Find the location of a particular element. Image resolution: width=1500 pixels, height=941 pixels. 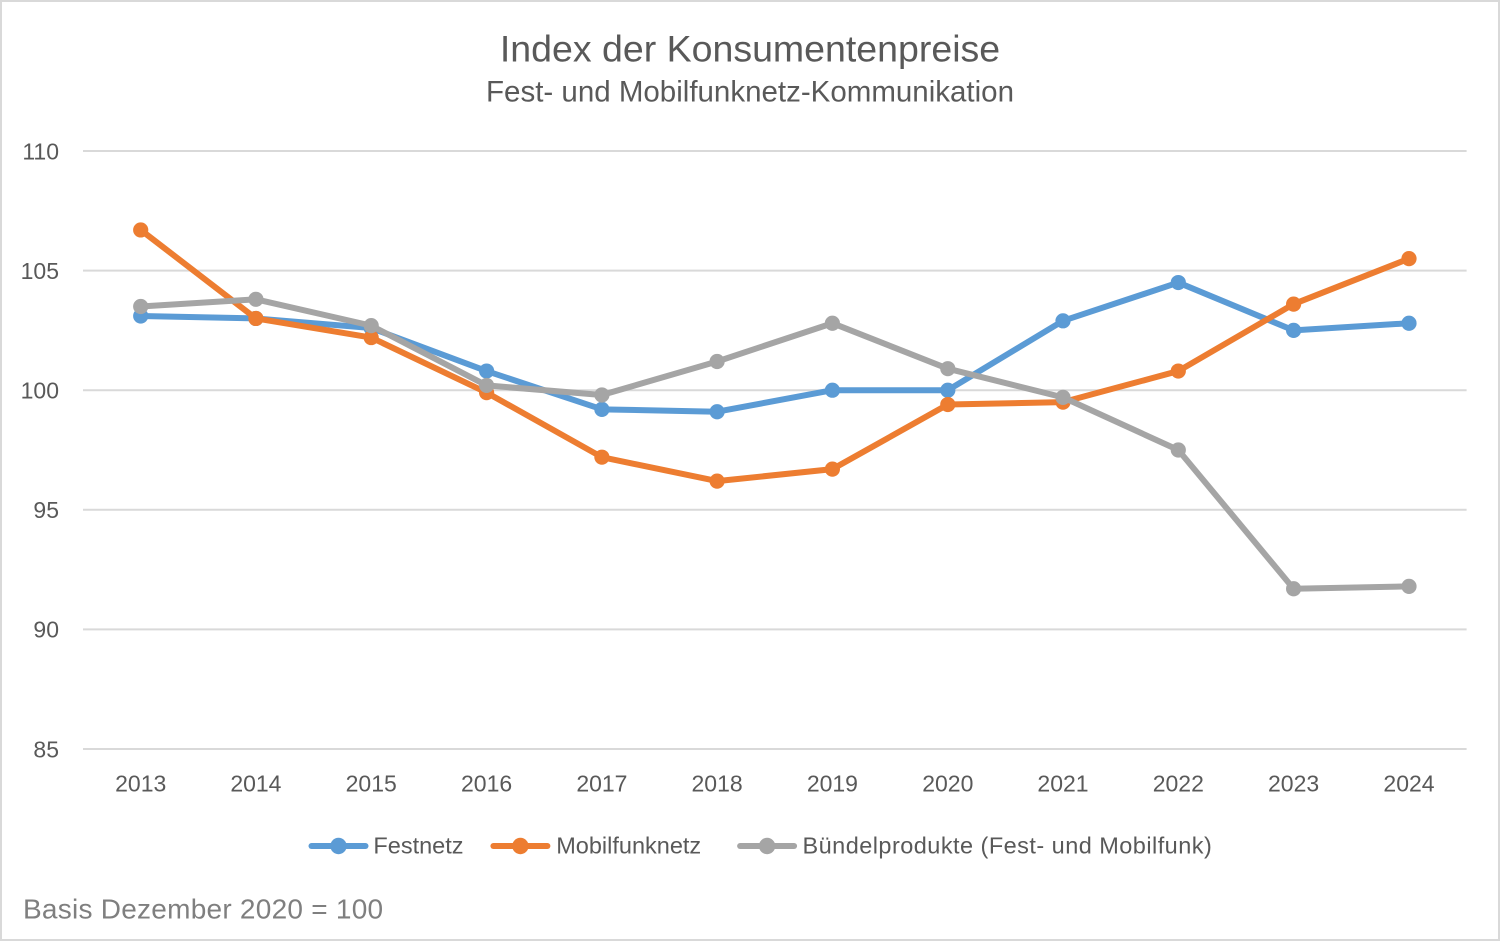

svg-text: Index der Konsumentenpreise is located at coordinates (750, 49).